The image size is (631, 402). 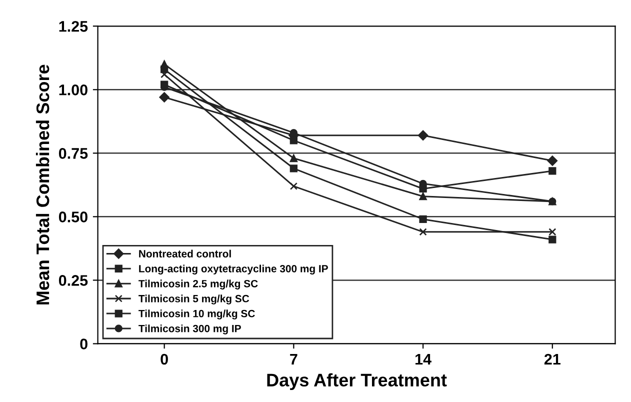 I want to click on legend-label: Tilmicosin 300 mg IP, so click(x=189, y=329).